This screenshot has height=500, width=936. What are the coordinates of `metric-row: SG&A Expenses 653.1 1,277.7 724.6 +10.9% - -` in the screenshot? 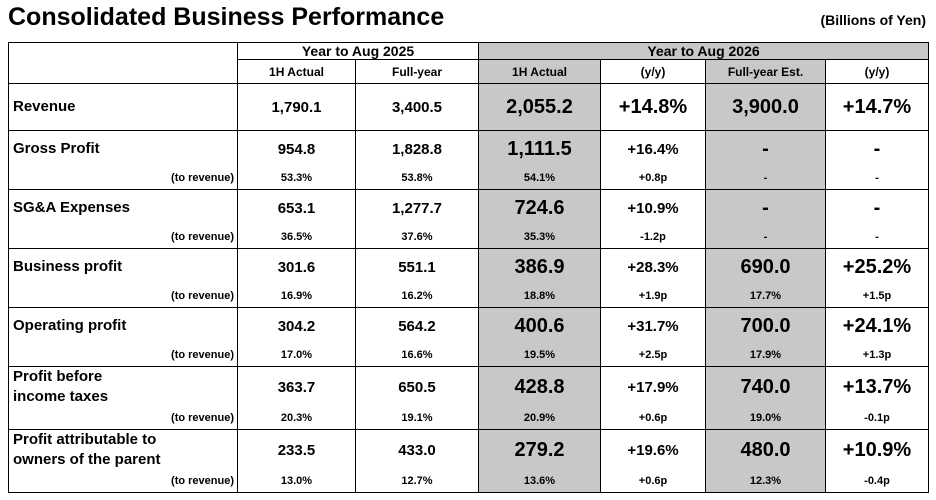 It's located at (468, 207).